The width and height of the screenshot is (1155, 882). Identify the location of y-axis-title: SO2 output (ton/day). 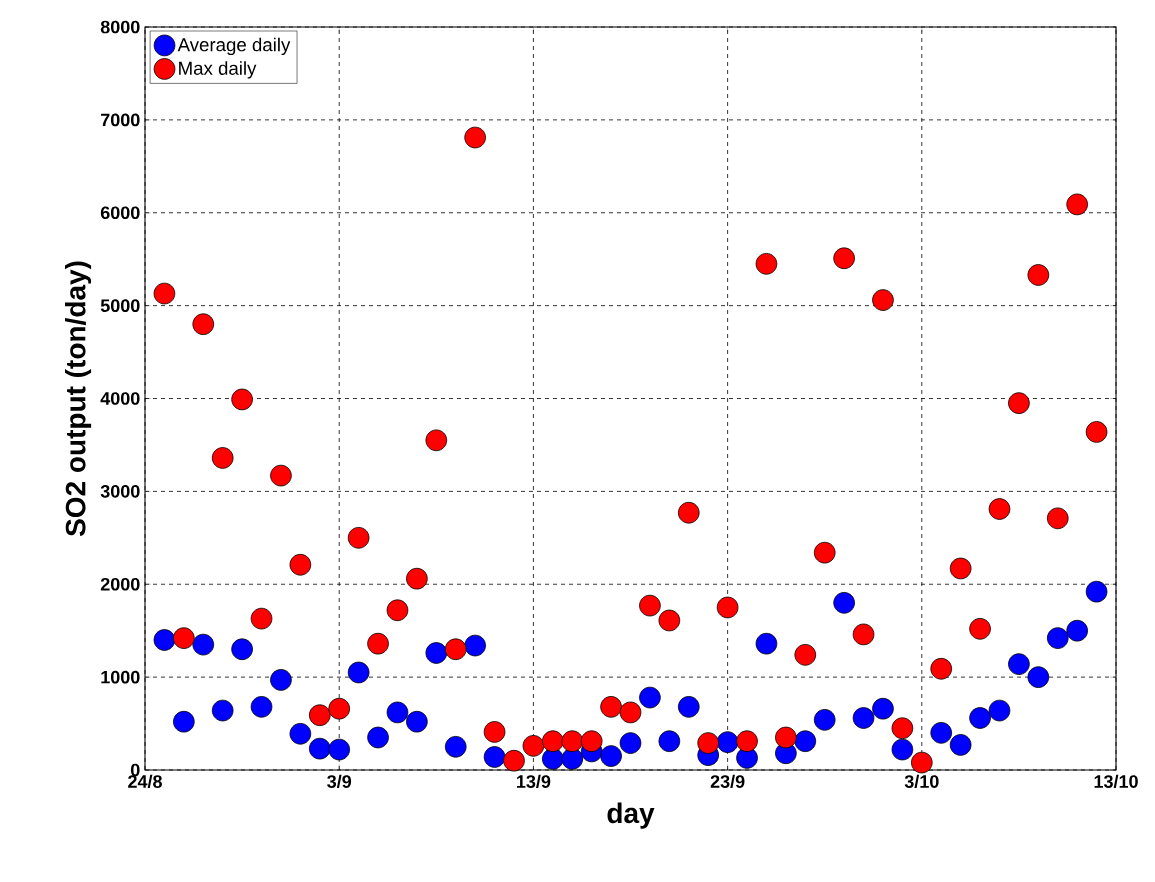
(78, 399).